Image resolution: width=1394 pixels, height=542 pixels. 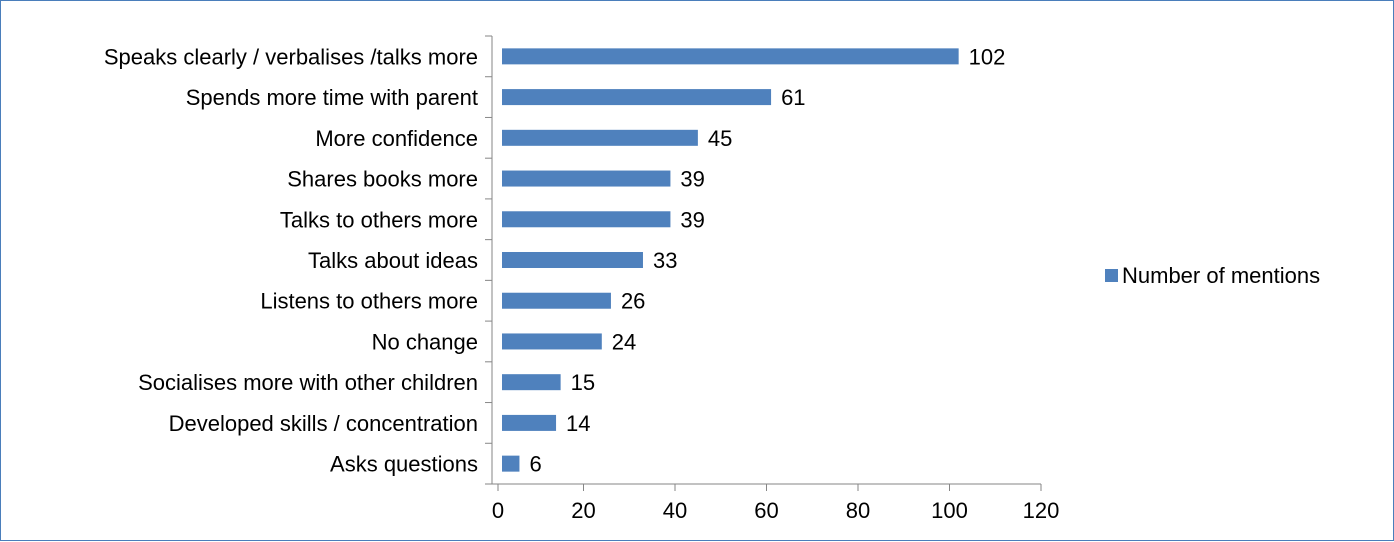 I want to click on category-label: Talks to others more, so click(x=379, y=219).